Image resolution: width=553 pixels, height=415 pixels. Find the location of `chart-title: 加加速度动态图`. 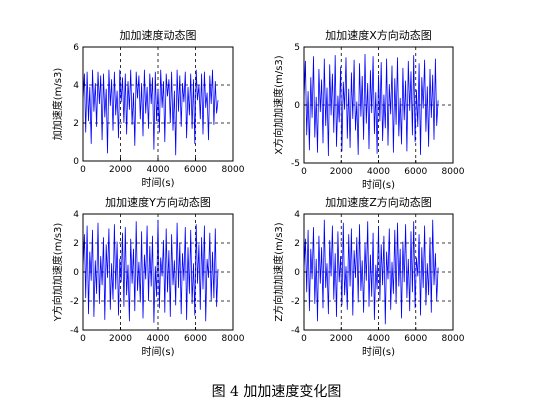

chart-title: 加加速度动态图 is located at coordinates (158, 35).